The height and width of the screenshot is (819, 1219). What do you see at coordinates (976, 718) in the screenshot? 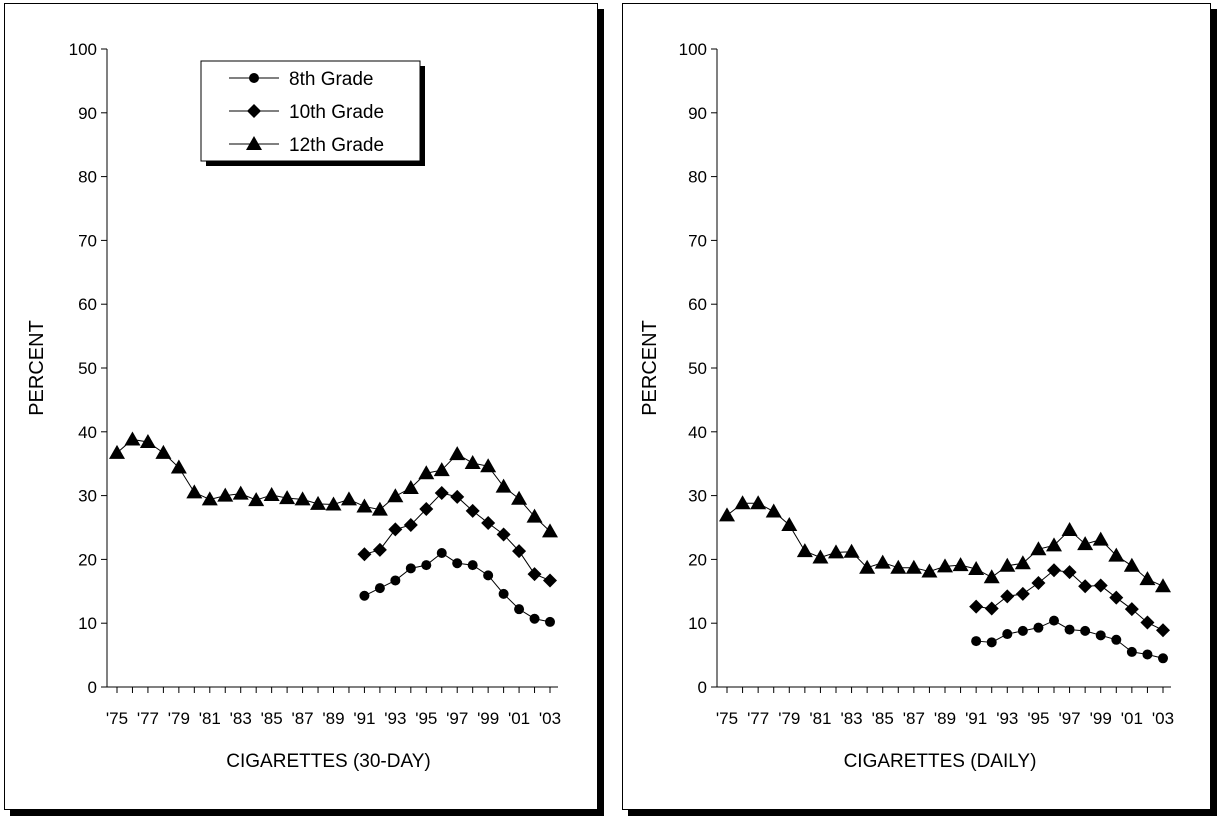
I see `x-tick-label: '91` at bounding box center [976, 718].